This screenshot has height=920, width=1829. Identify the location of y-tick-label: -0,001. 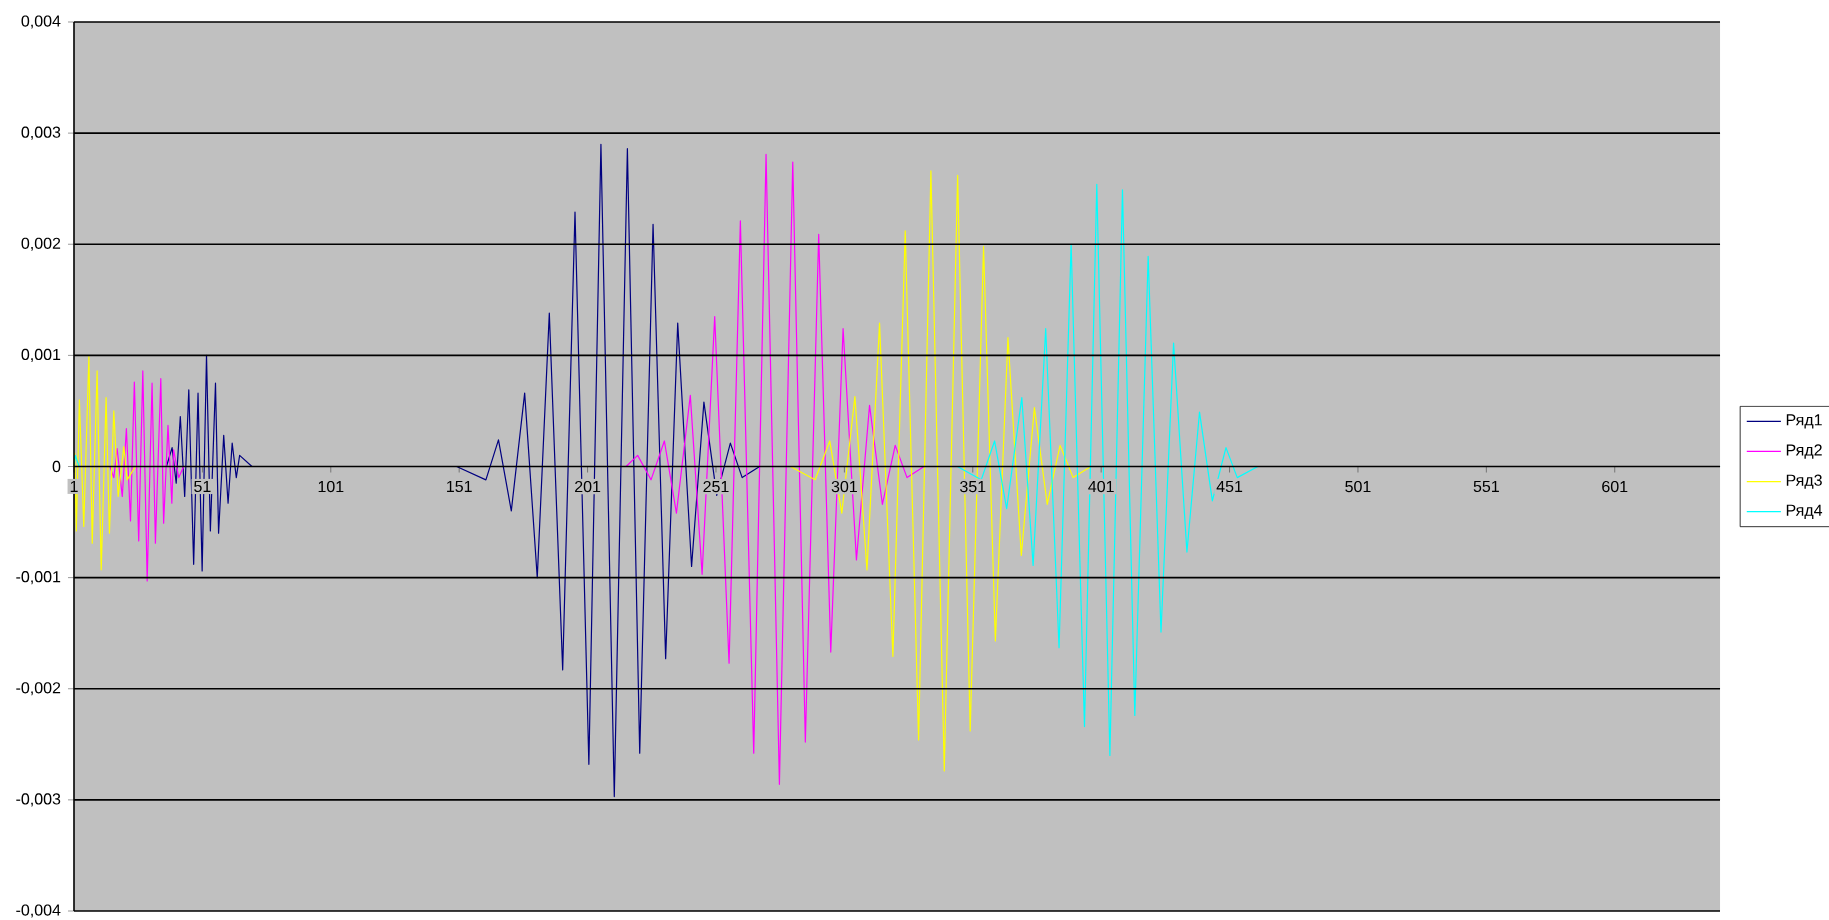
(38, 578).